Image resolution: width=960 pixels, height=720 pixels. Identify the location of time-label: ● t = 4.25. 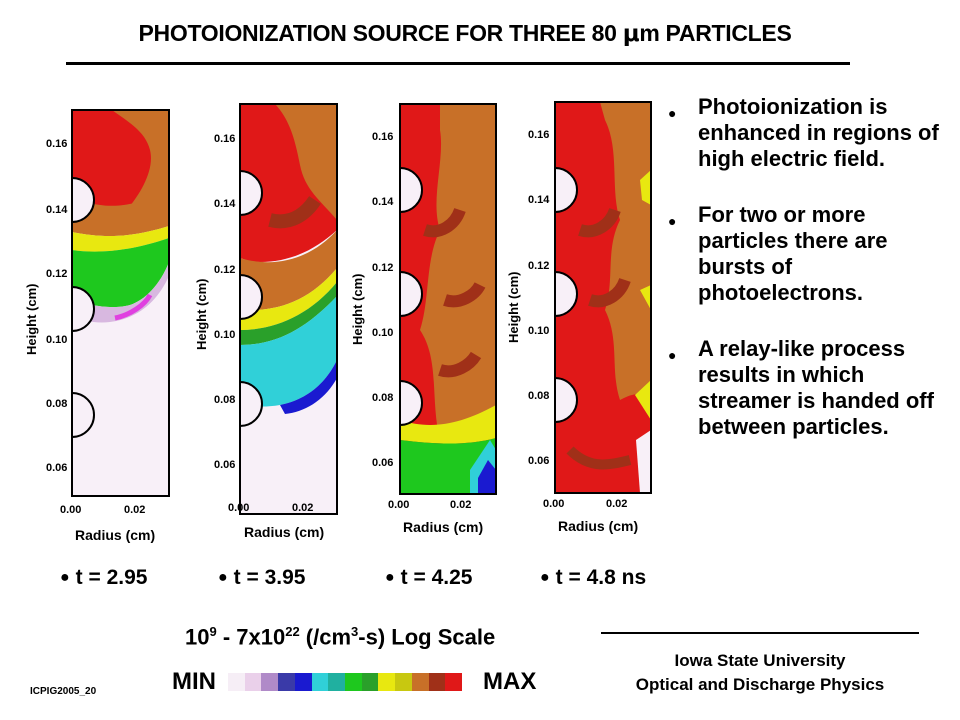
(429, 577).